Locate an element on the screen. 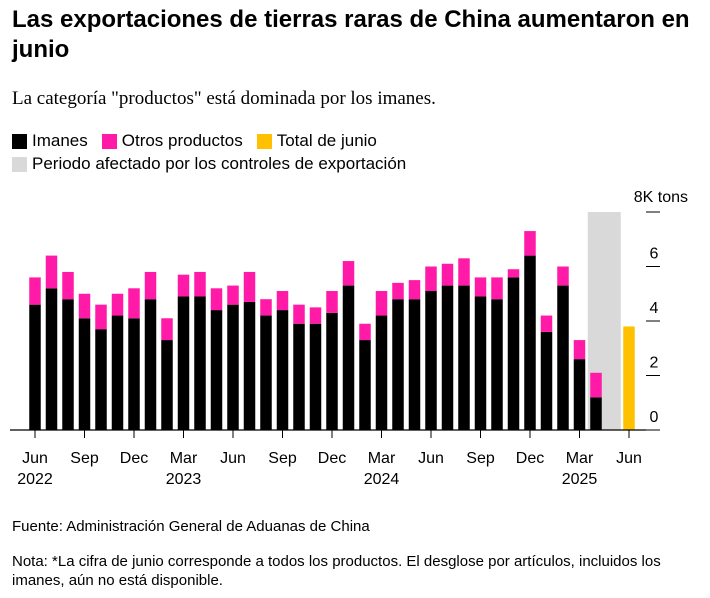 The height and width of the screenshot is (598, 710). x-tick-label-2022-12: Dec is located at coordinates (134, 458).